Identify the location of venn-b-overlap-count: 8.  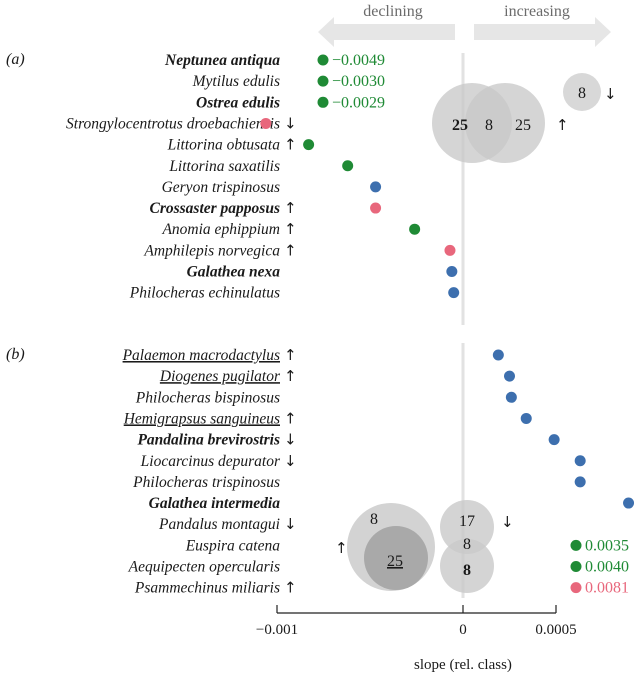
(467, 544).